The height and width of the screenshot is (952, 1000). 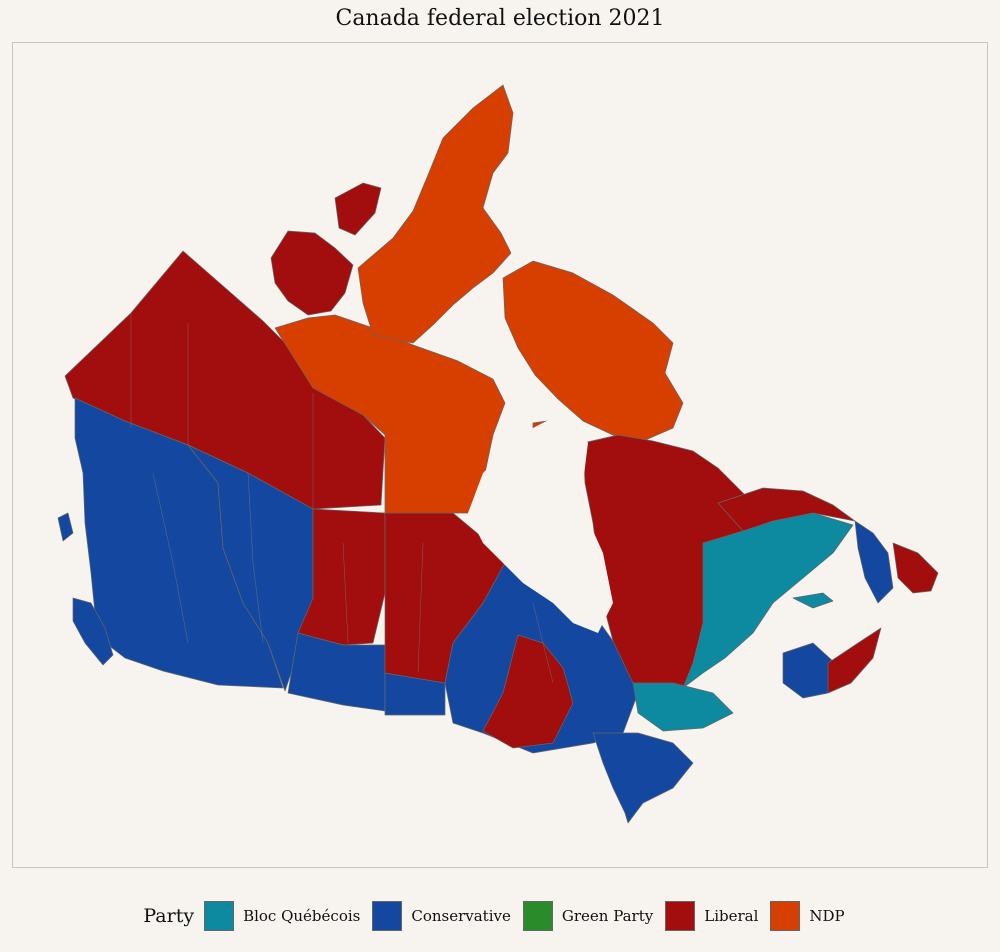 What do you see at coordinates (302, 916) in the screenshot?
I see `legend-label-bloc: Bloc Québécois` at bounding box center [302, 916].